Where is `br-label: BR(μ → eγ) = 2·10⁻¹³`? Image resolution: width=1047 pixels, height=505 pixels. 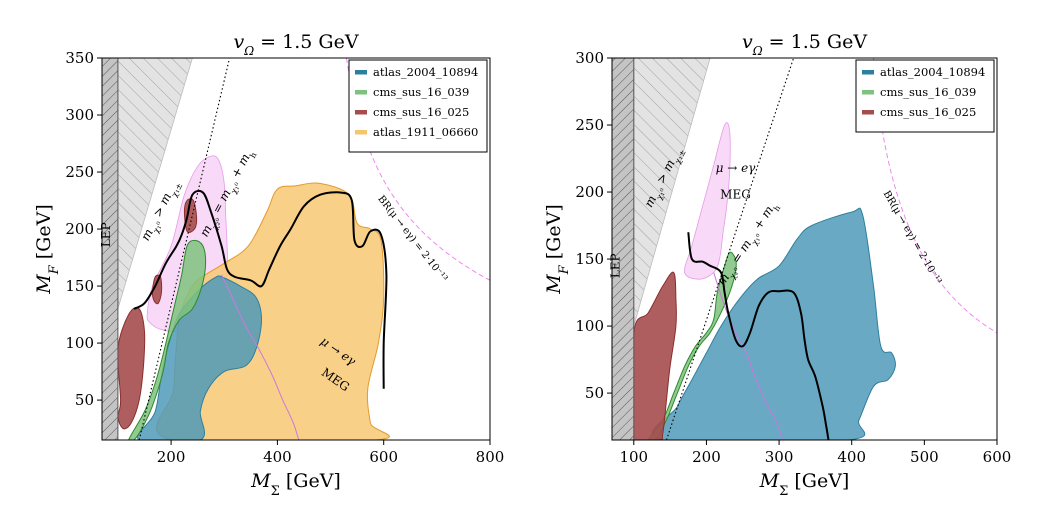
br-label: BR(μ → eγ) = 2·10⁻¹³ is located at coordinates (912, 237).